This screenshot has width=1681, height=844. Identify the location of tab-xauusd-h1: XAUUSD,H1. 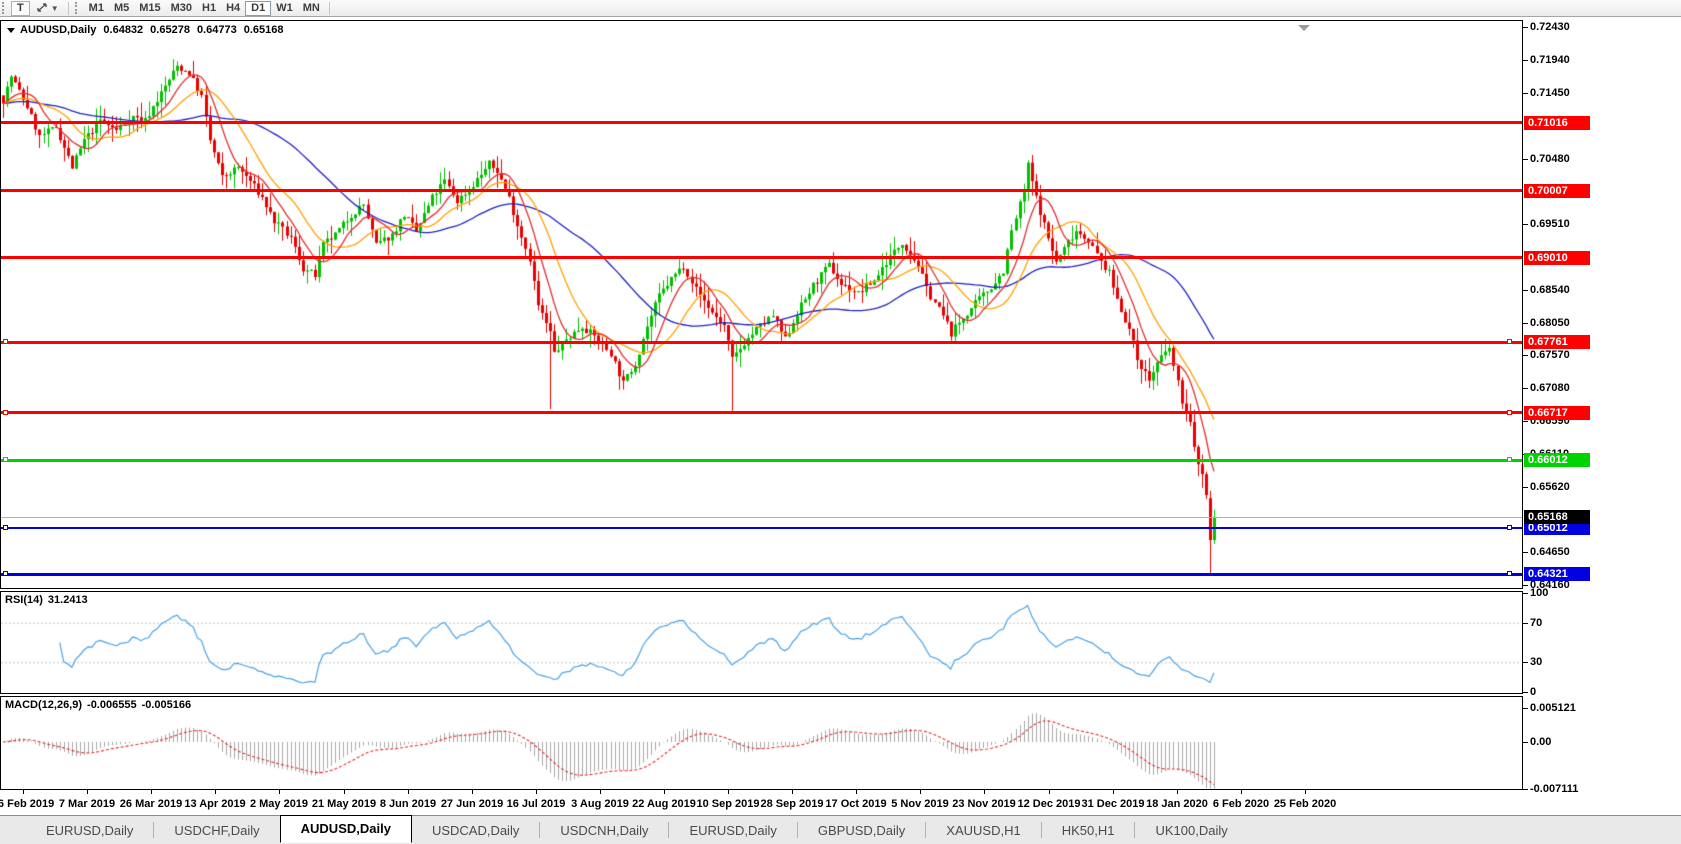
(983, 830).